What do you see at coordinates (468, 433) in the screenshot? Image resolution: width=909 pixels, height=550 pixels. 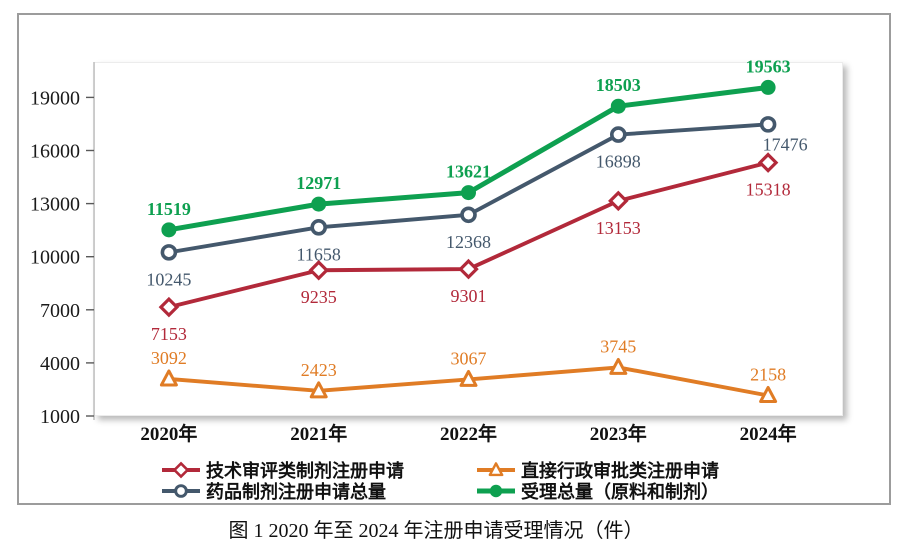 I see `x-tick-label: 2022年` at bounding box center [468, 433].